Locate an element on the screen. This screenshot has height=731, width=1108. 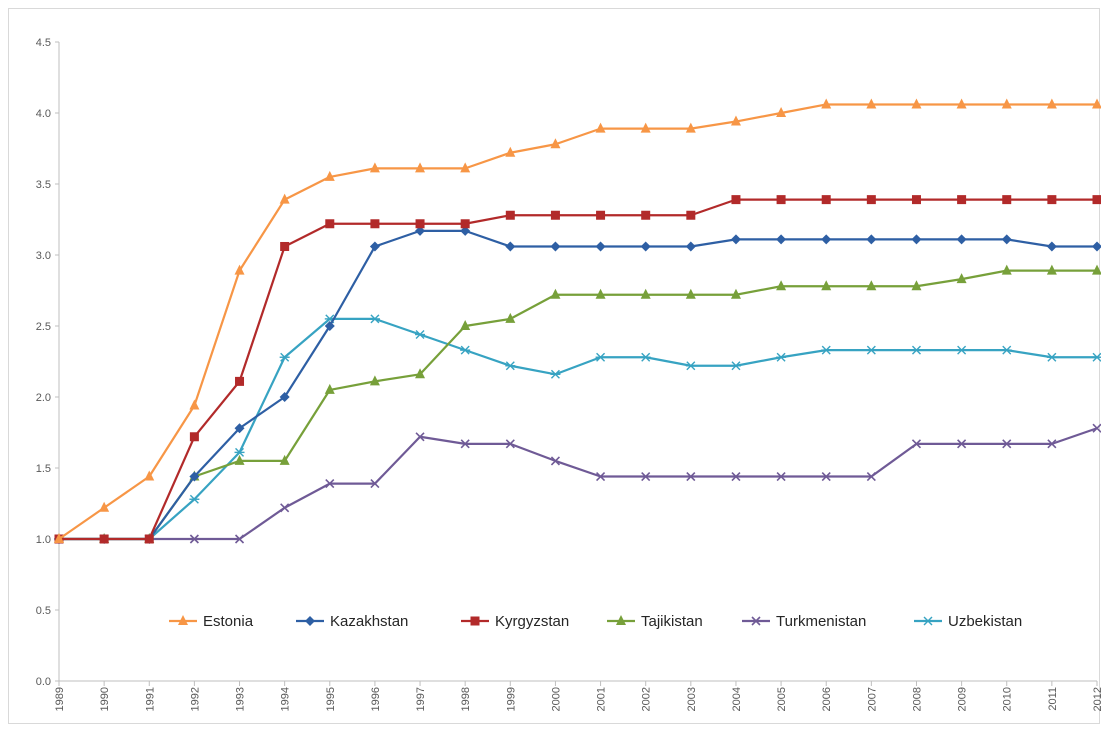
x-tick-label: 1996 is located at coordinates (376, 699).